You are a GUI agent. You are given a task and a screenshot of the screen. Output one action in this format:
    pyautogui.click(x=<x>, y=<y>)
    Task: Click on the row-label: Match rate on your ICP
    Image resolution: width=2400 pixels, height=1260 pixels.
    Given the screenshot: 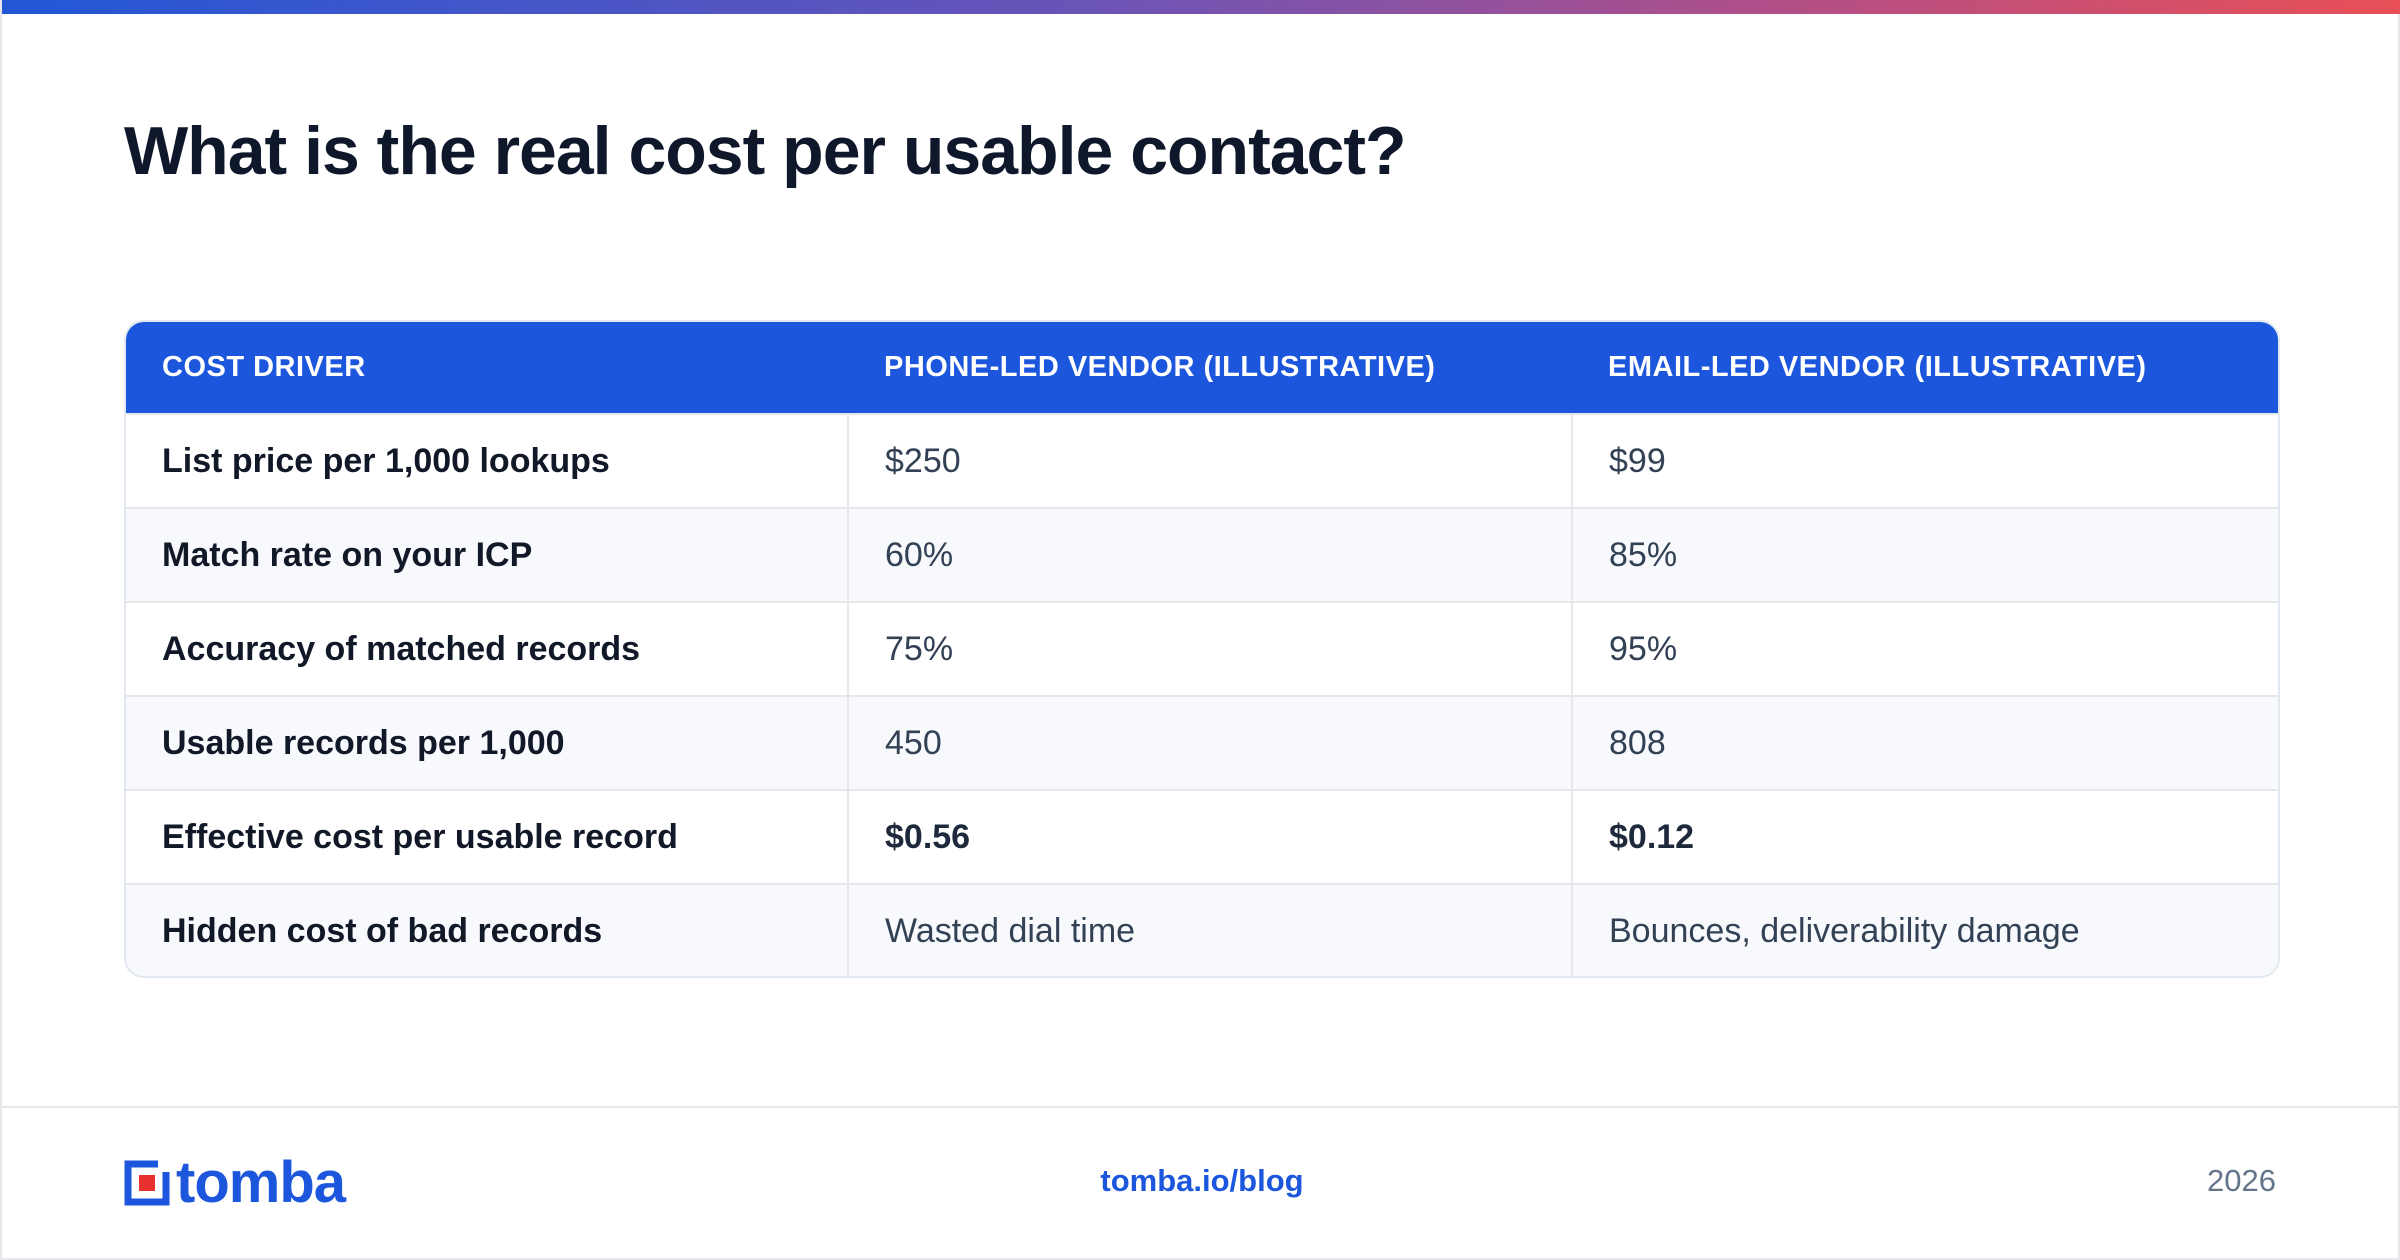 What is the action you would take?
    pyautogui.click(x=487, y=554)
    